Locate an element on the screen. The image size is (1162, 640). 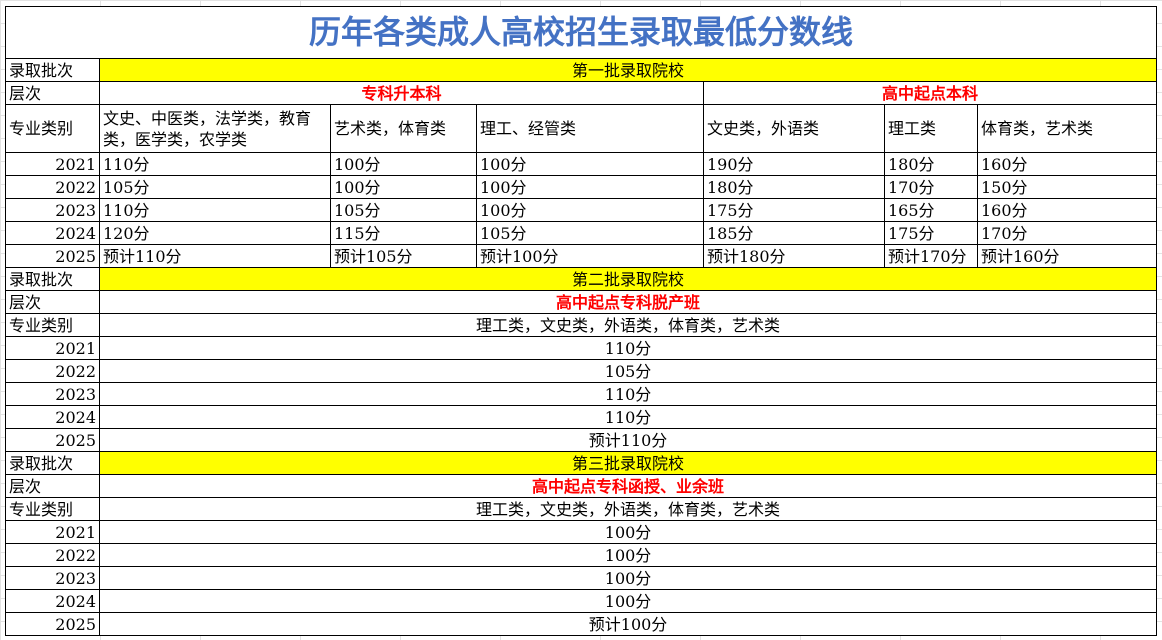
table-row: 2025 预计110分 预计105分 预计100分 预计180分 预计170分 预计160分 is located at coordinates (581, 256).